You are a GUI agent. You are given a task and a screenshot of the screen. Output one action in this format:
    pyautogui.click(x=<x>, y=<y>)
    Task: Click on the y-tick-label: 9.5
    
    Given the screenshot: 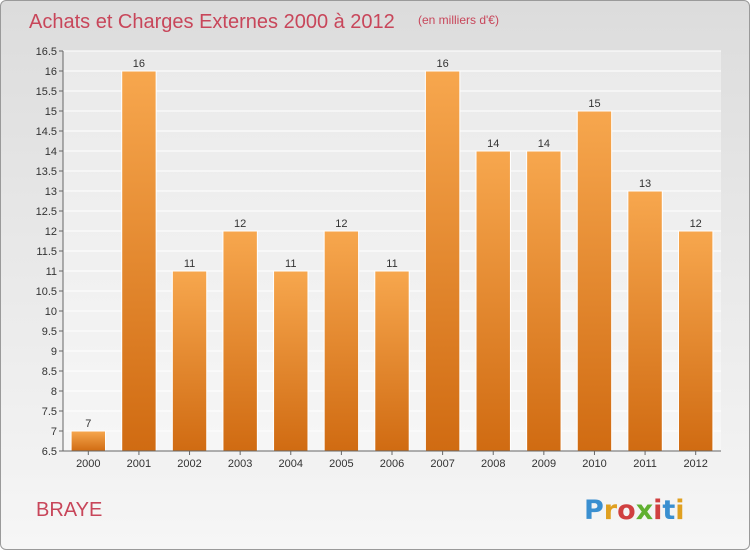 What is the action you would take?
    pyautogui.click(x=49, y=332)
    